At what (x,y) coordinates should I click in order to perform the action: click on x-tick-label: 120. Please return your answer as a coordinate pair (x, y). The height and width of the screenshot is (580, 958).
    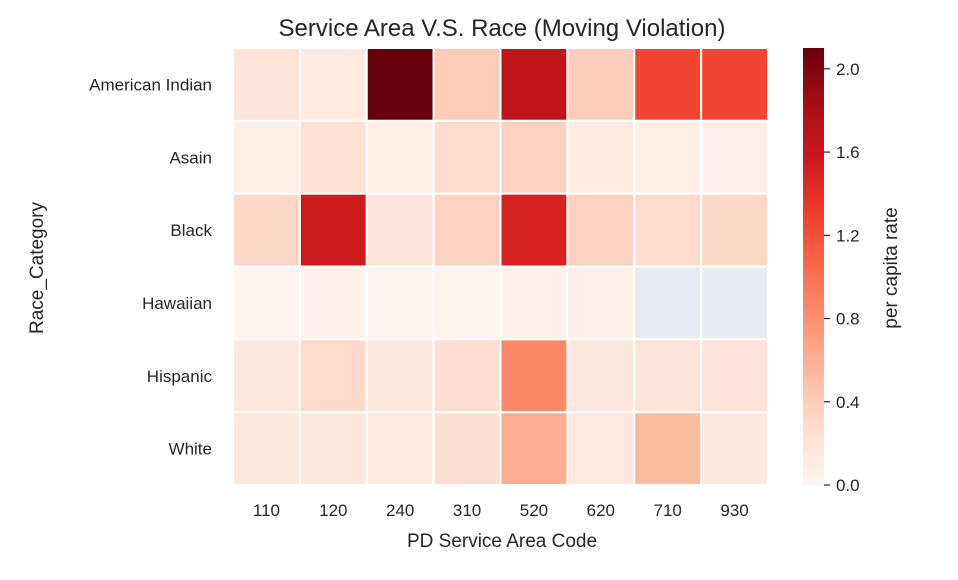
    Looking at the image, I should click on (333, 510).